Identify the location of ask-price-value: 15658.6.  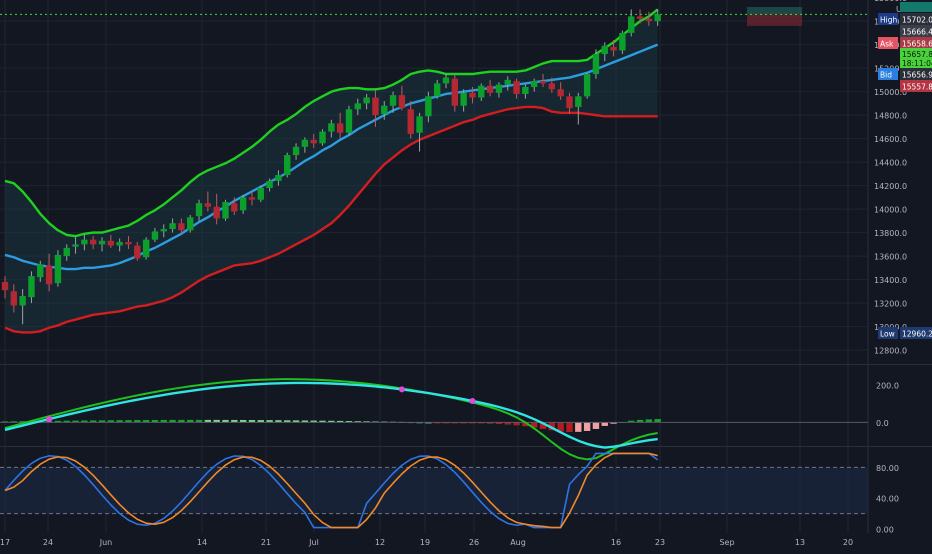
(917, 44).